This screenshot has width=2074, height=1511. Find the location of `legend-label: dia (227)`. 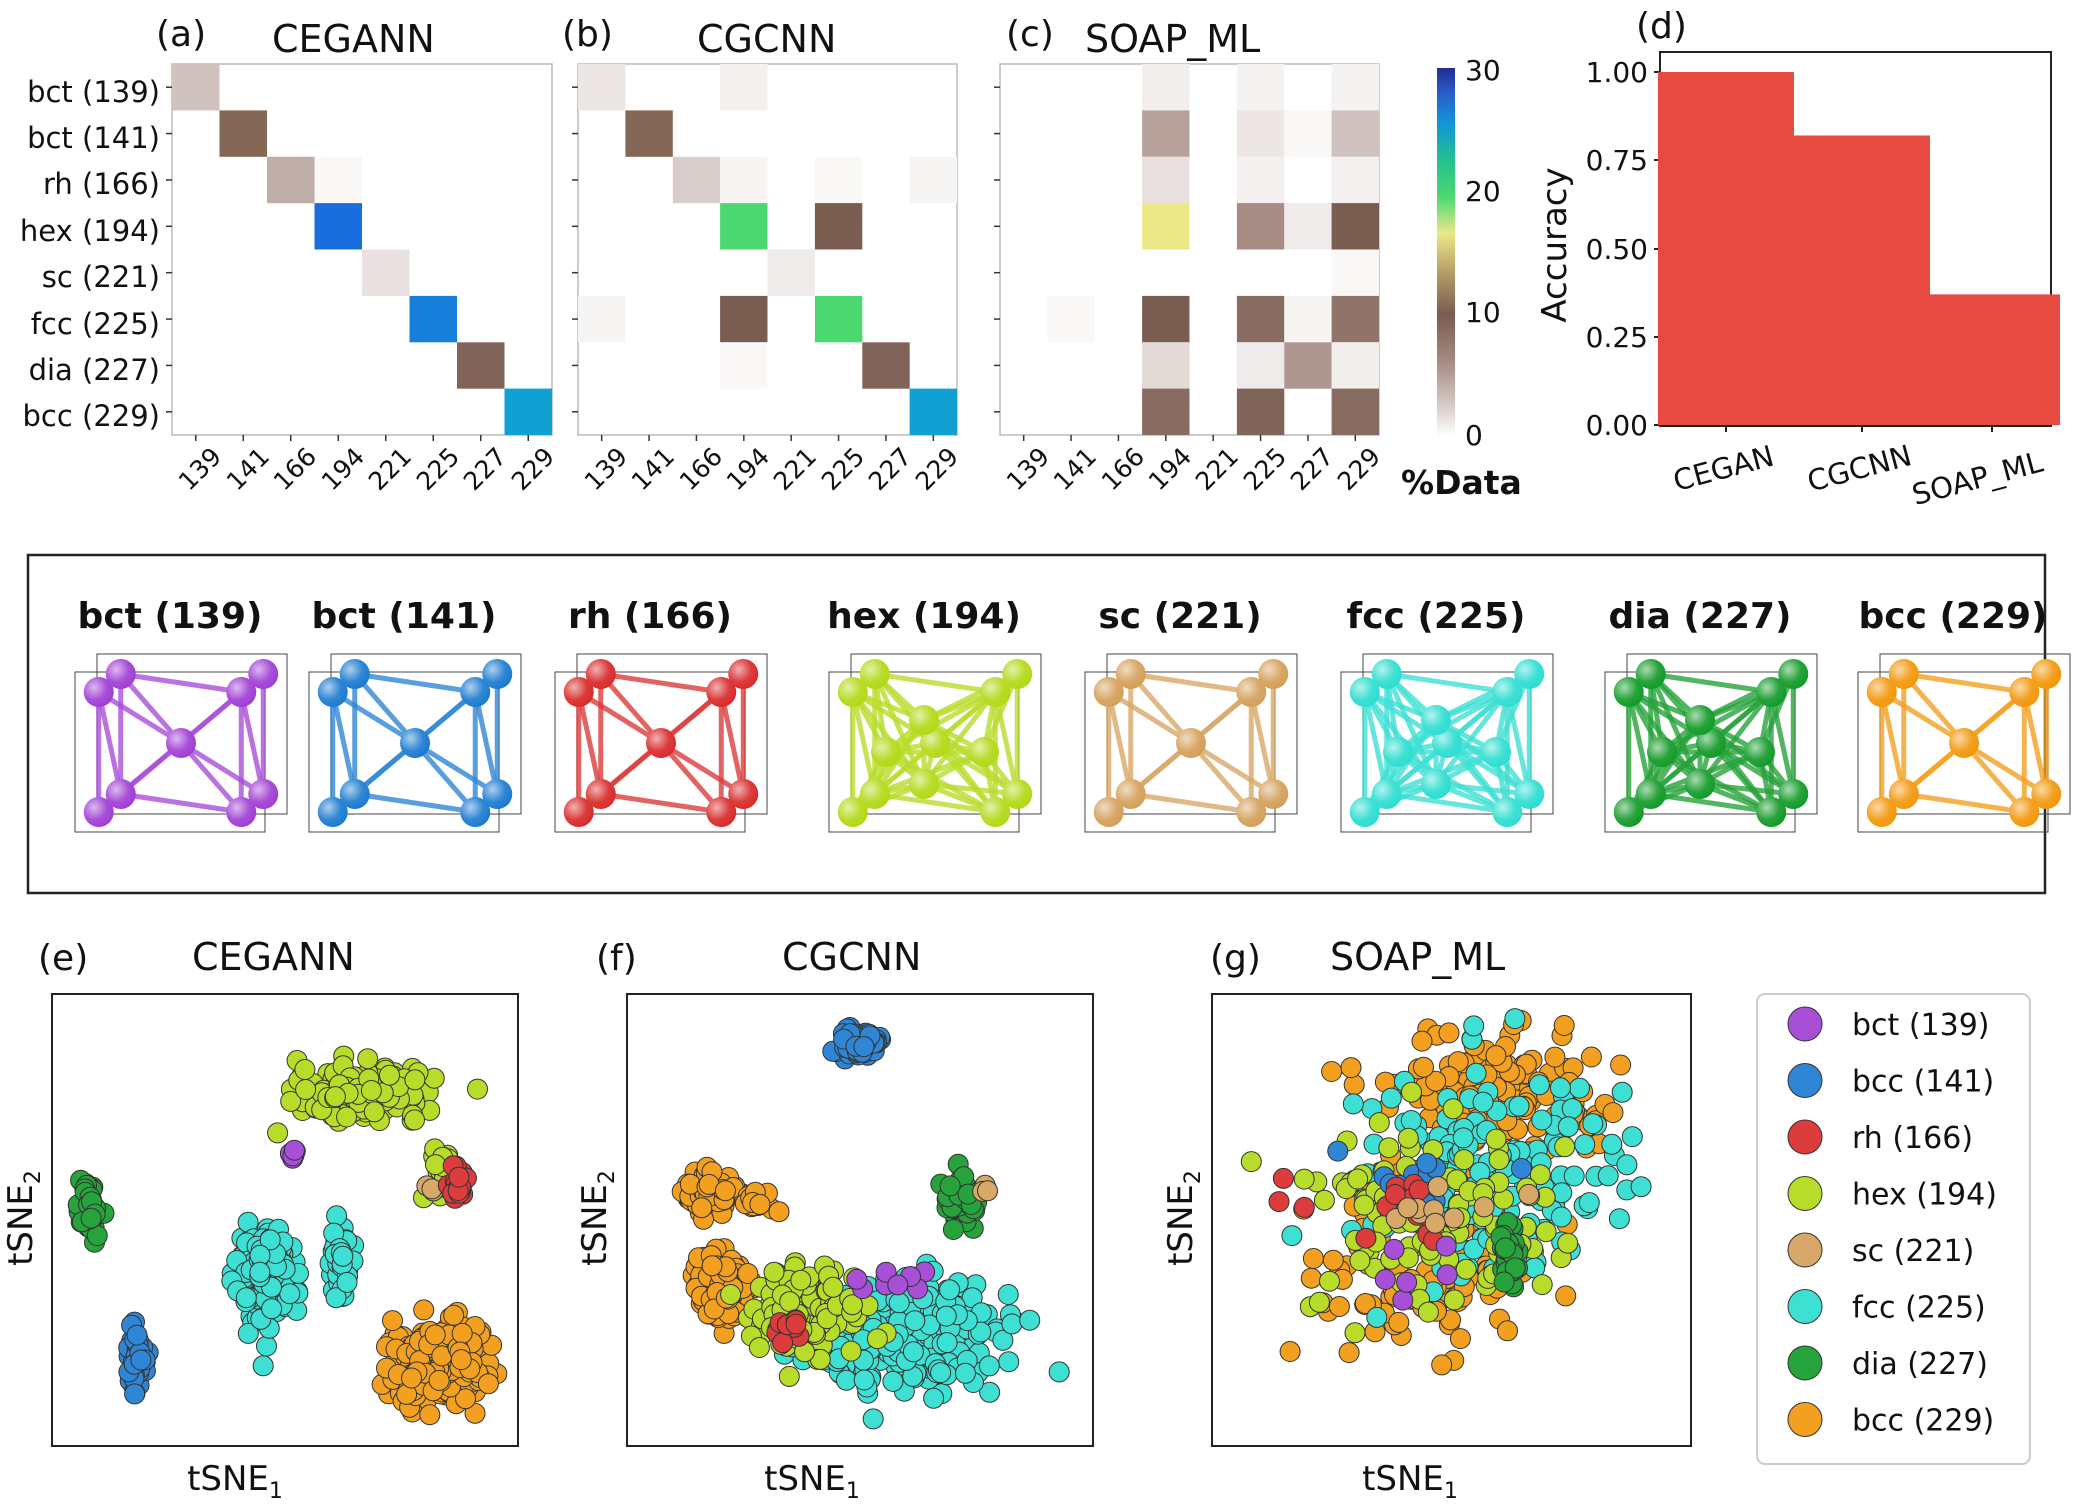

legend-label: dia (227) is located at coordinates (1920, 1364).